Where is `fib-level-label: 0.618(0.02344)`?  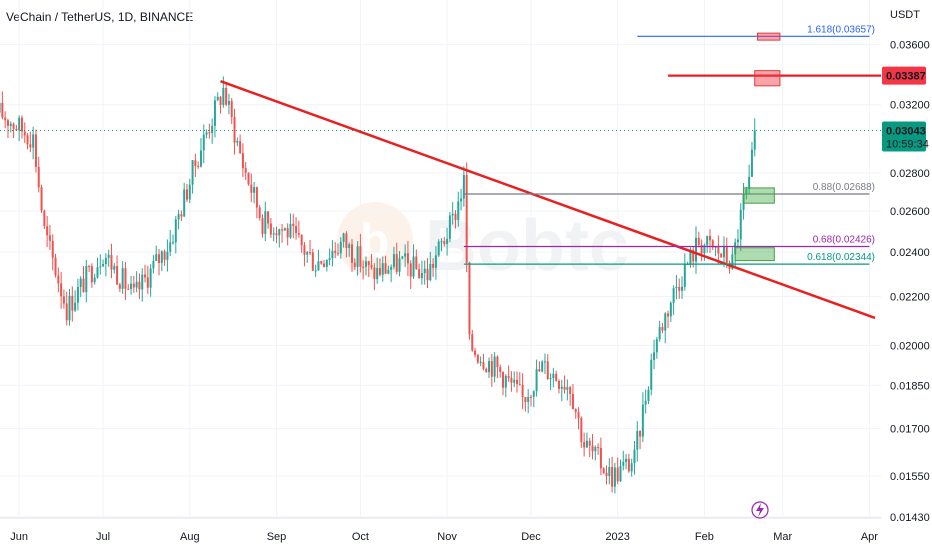
fib-level-label: 0.618(0.02344) is located at coordinates (841, 257).